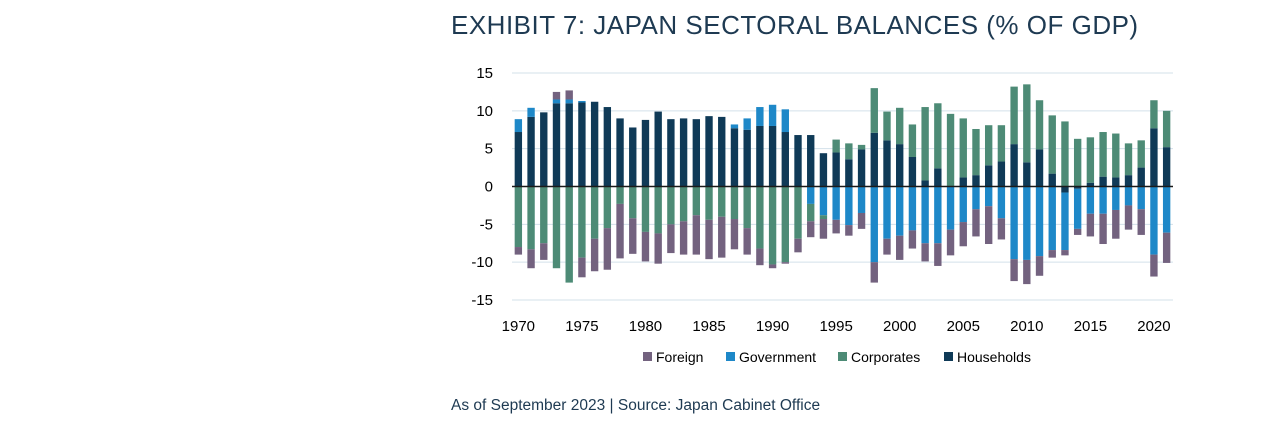 The image size is (1275, 430). Describe the element at coordinates (963, 204) in the screenshot. I see `bar-government-2005` at that location.